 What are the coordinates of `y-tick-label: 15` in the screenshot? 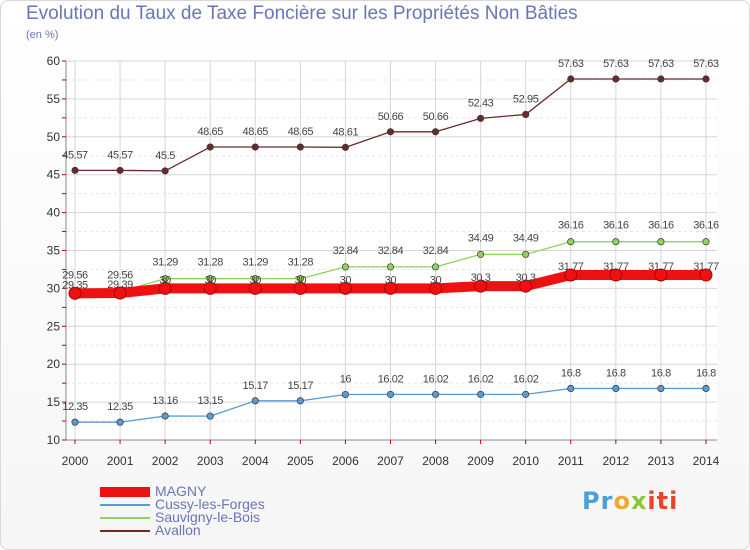 It's located at (54, 402).